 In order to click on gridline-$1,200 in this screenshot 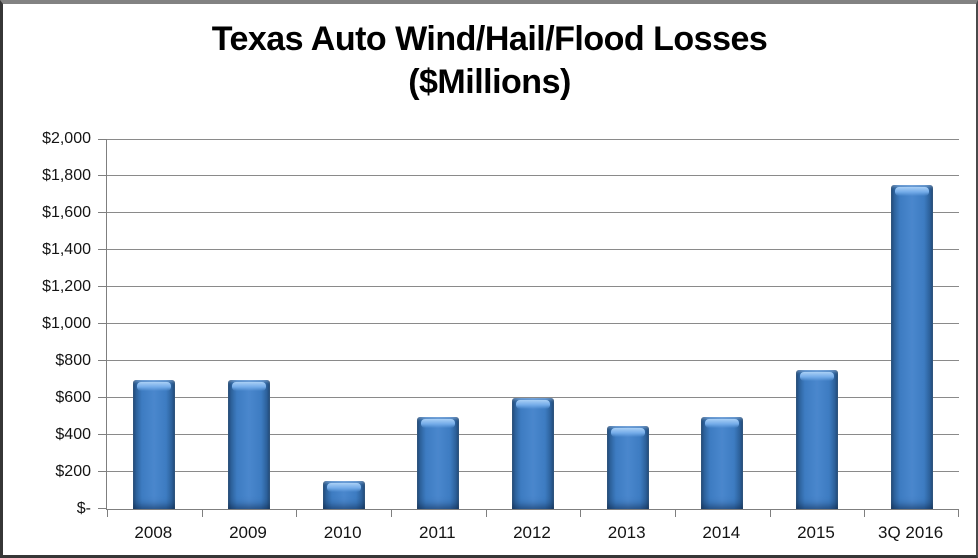, I will do `click(533, 286)`.